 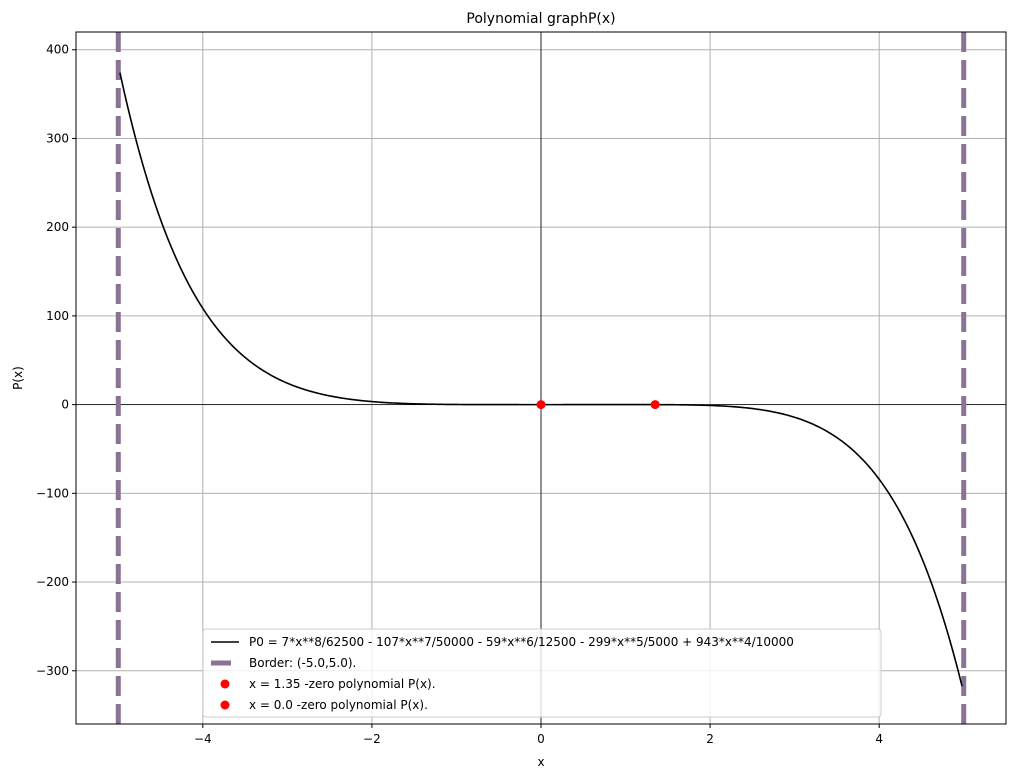 I want to click on legend-box, so click(x=542, y=673).